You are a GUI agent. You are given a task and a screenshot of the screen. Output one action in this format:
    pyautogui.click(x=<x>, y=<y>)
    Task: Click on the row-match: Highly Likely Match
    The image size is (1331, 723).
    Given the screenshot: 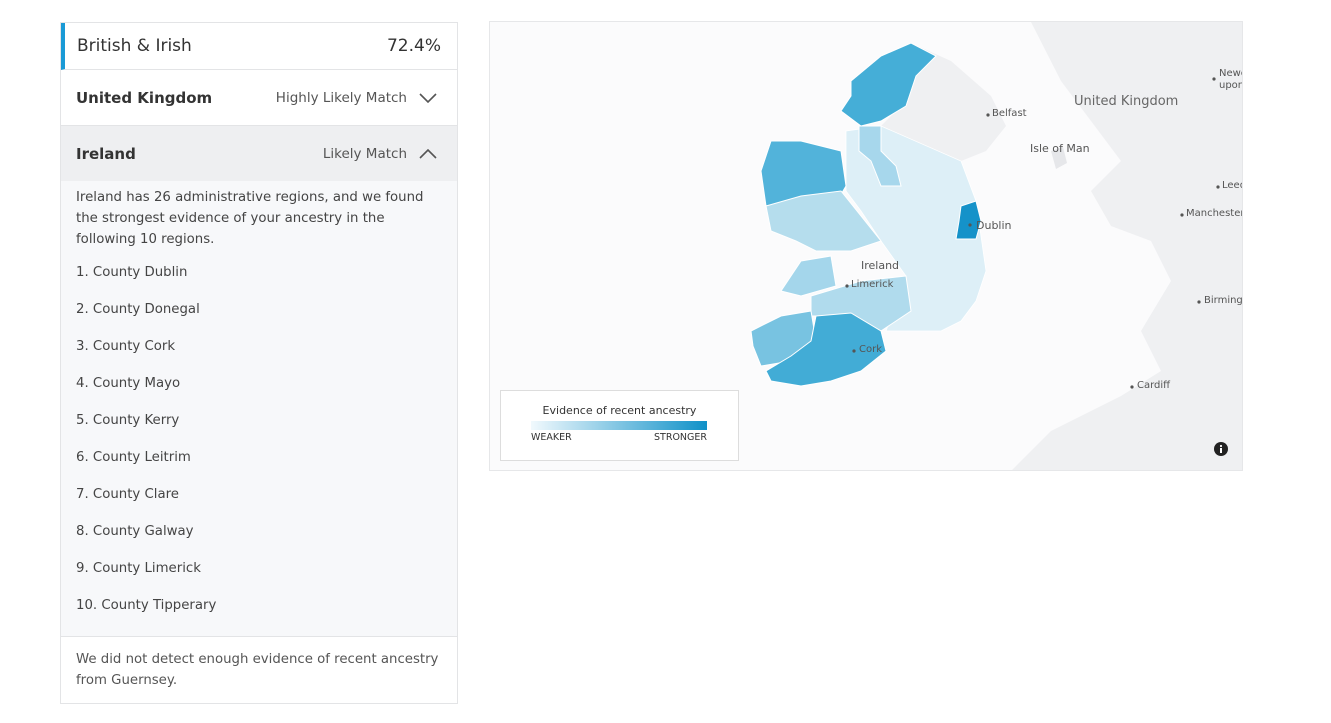 What is the action you would take?
    pyautogui.click(x=341, y=97)
    